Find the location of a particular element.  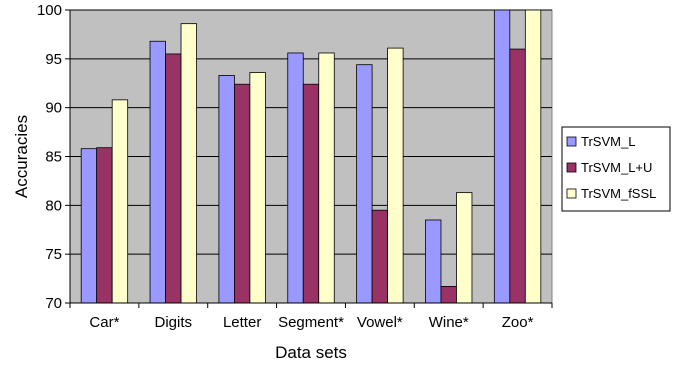

x-tick-label: Digits is located at coordinates (174, 322).